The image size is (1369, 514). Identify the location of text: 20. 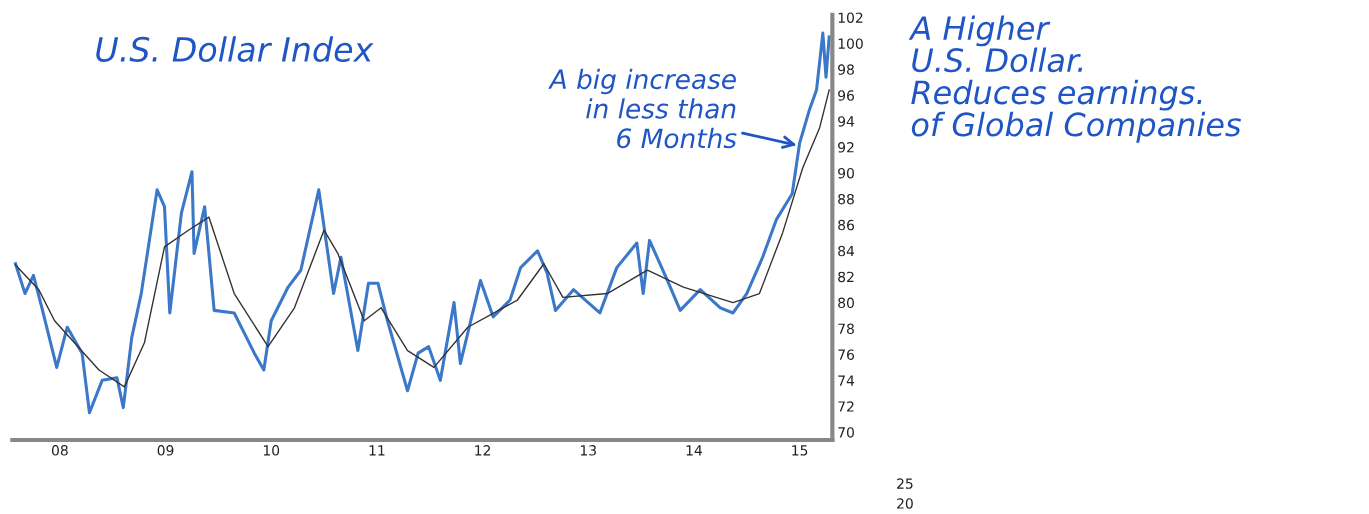
(905, 503).